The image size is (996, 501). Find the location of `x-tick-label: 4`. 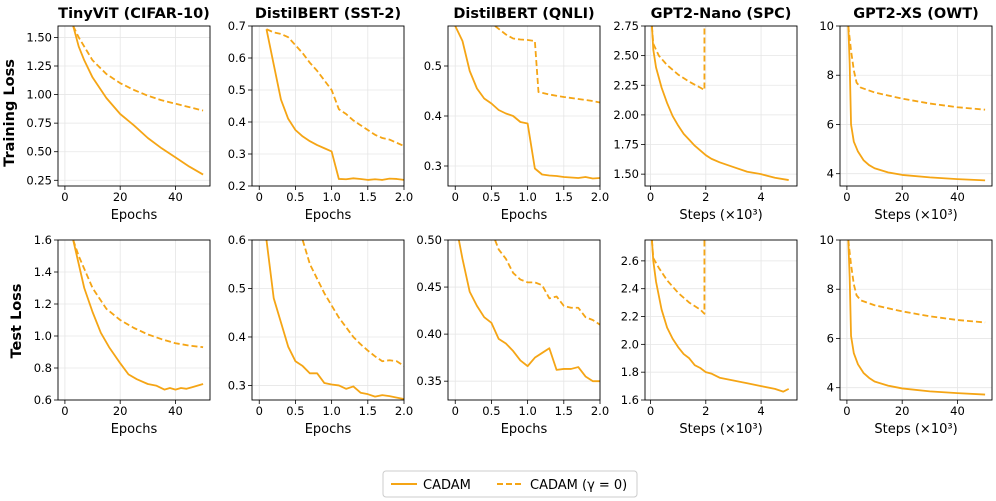

x-tick-label: 4 is located at coordinates (760, 411).